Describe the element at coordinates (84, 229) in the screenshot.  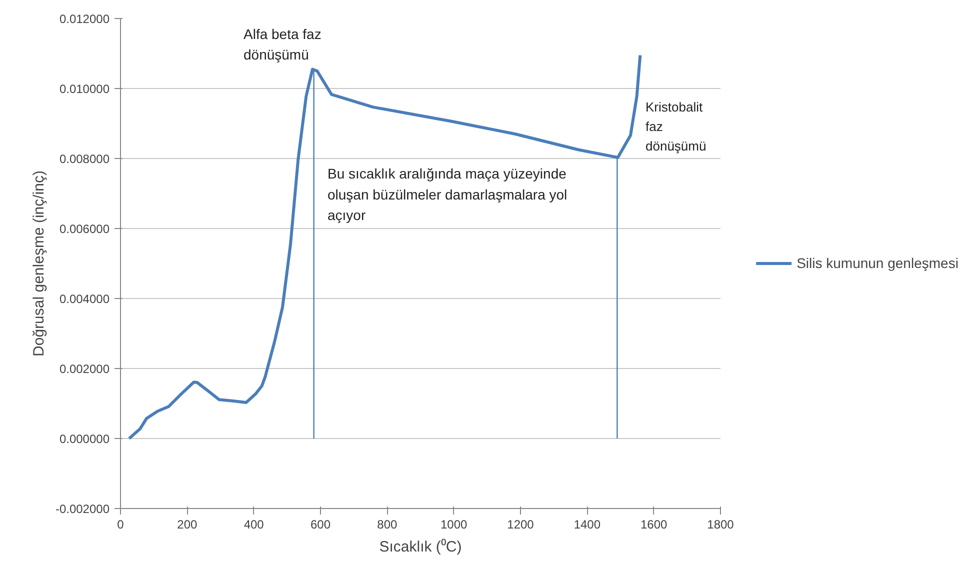
I see `y-tick-label: 0.006000` at that location.